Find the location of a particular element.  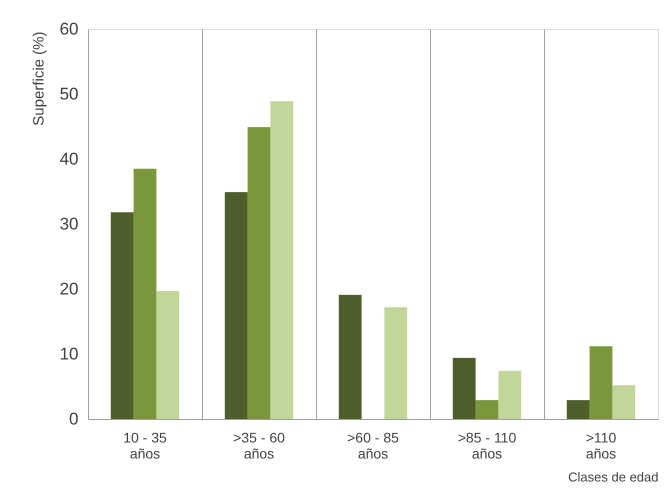

y-tick-label: 0 is located at coordinates (73, 419).